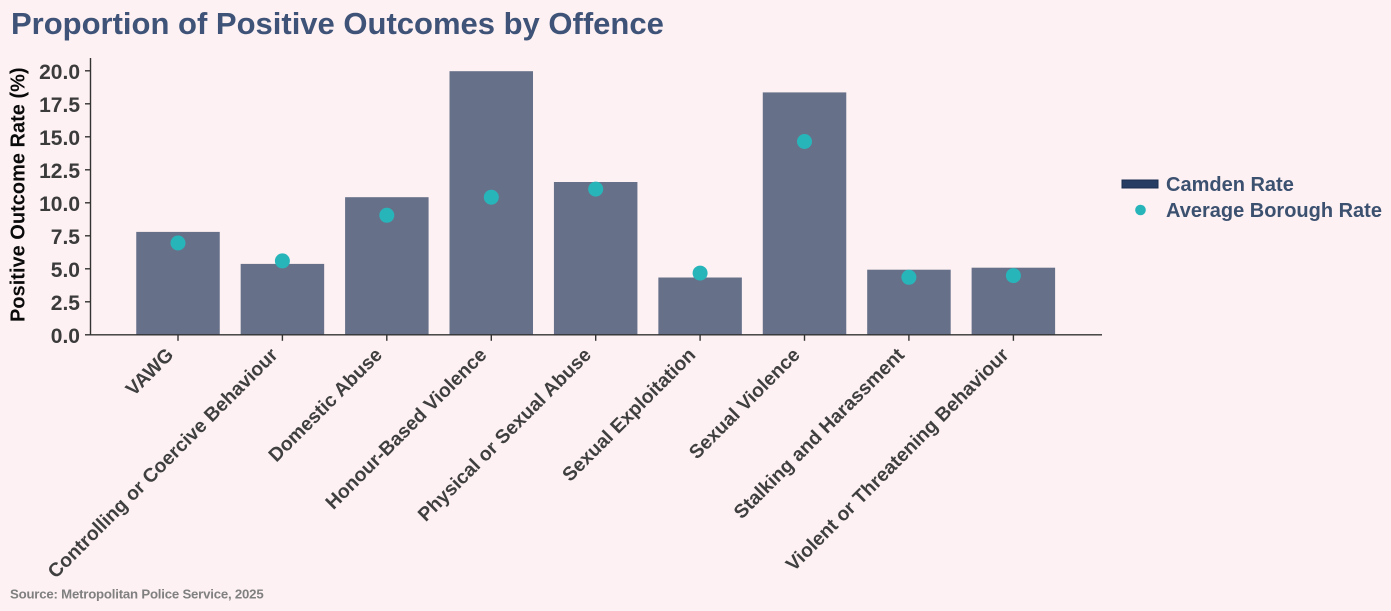  I want to click on svg-text: Average Borough Rate, so click(1274, 211).